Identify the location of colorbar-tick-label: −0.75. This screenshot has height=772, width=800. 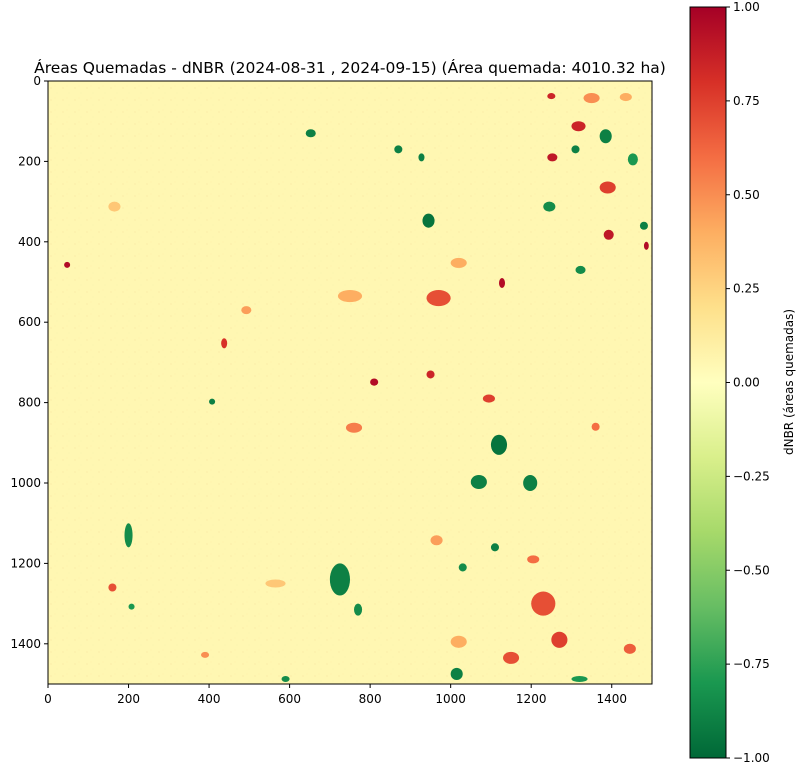
(751, 664).